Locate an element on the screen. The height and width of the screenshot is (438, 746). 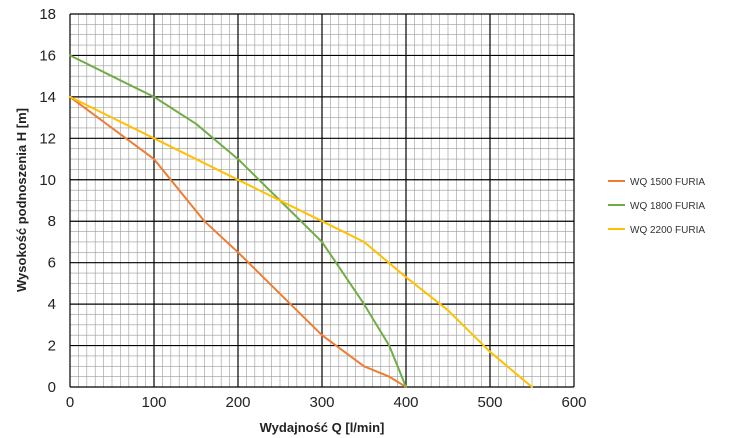
x-tick-label: 100 is located at coordinates (153, 402).